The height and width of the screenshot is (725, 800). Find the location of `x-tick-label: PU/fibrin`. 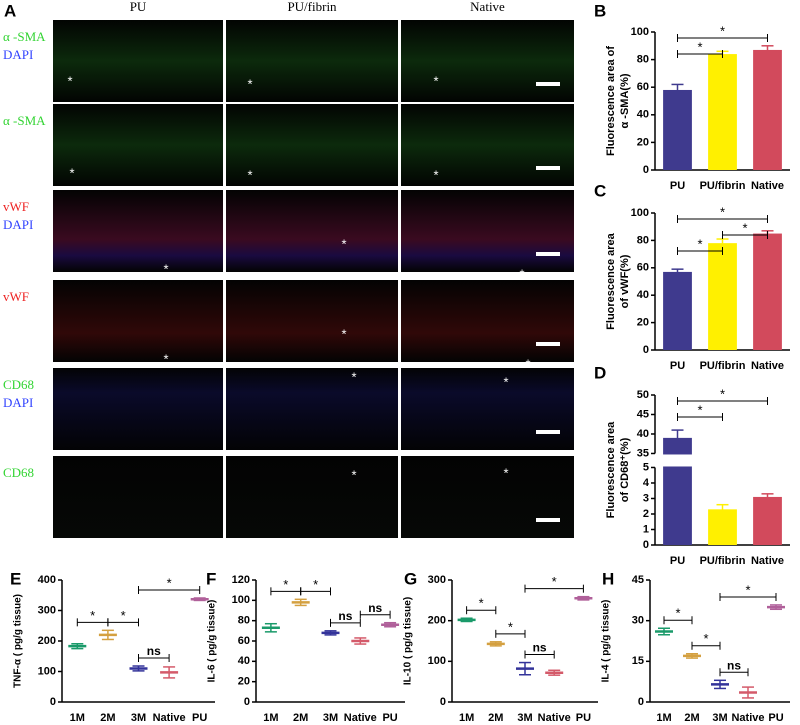

x-tick-label: PU/fibrin is located at coordinates (723, 186).